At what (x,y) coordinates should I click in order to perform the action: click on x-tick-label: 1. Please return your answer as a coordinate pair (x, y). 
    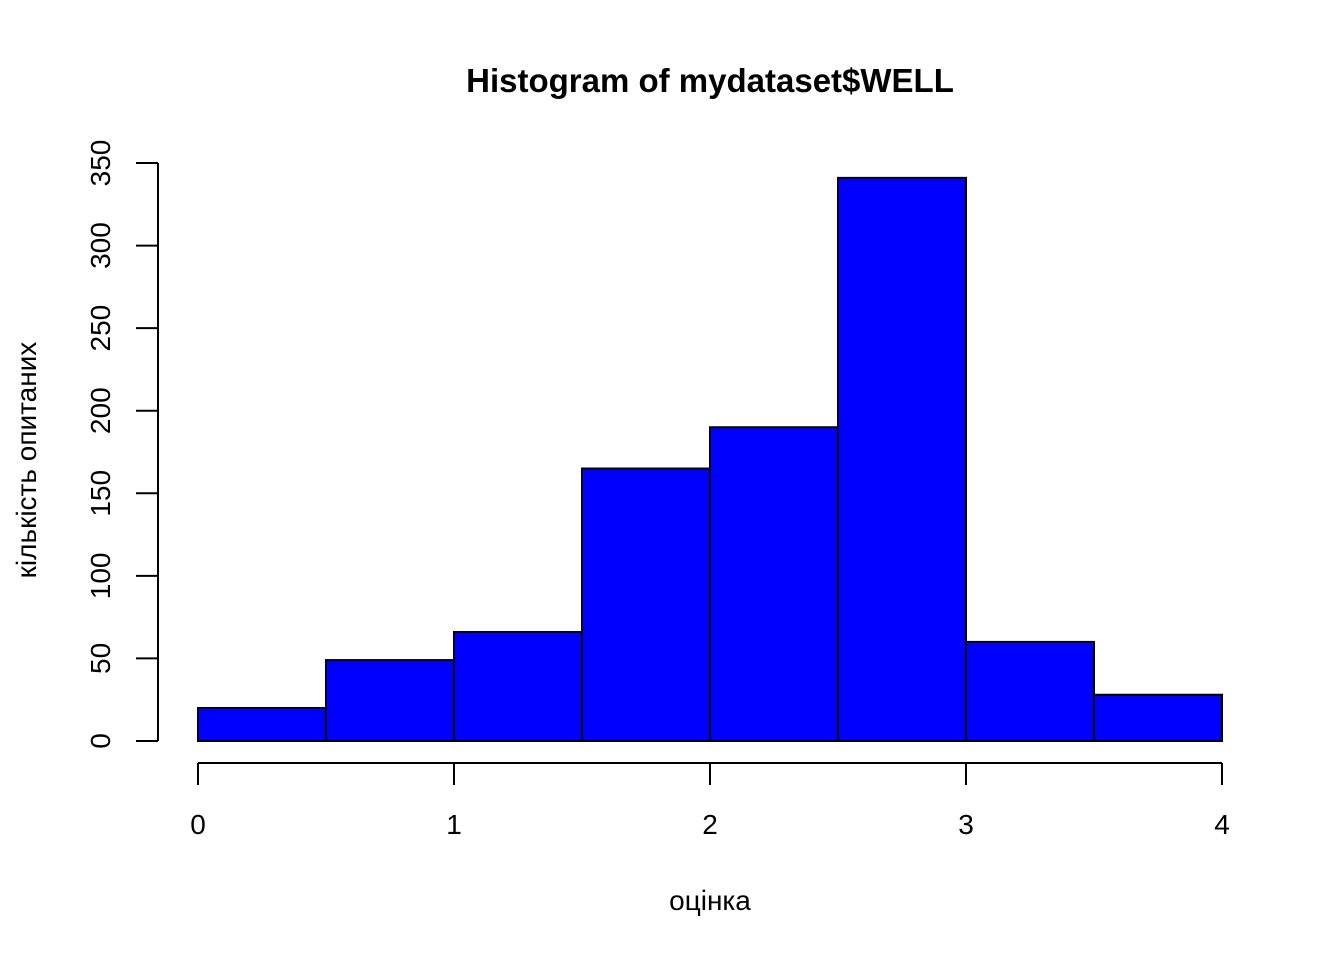
    Looking at the image, I should click on (454, 824).